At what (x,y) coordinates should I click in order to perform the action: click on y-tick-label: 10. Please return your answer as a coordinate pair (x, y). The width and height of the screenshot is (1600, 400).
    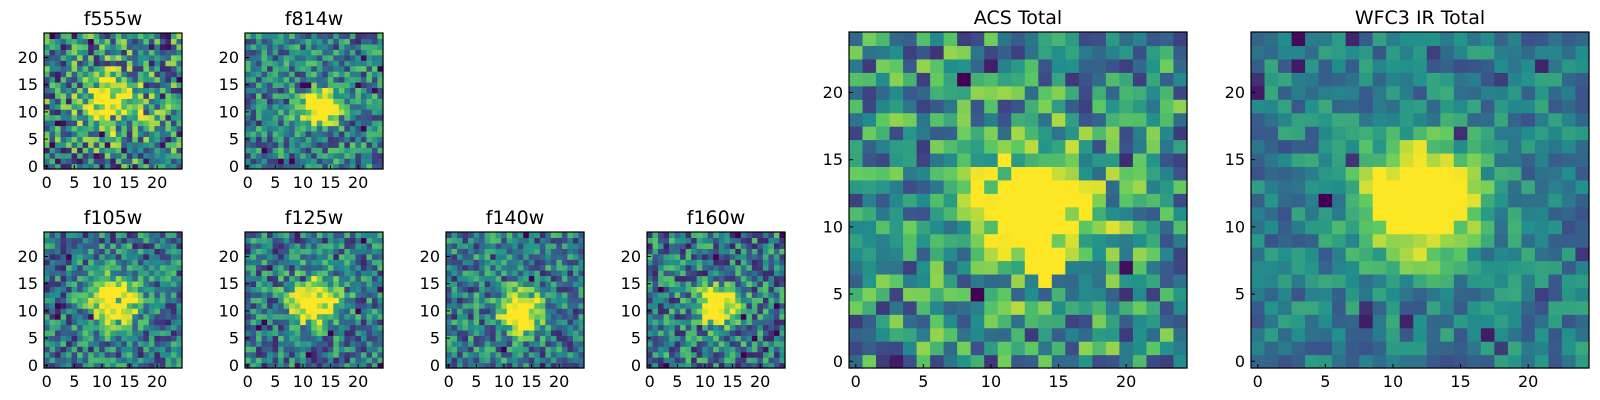
    Looking at the image, I should click on (28, 310).